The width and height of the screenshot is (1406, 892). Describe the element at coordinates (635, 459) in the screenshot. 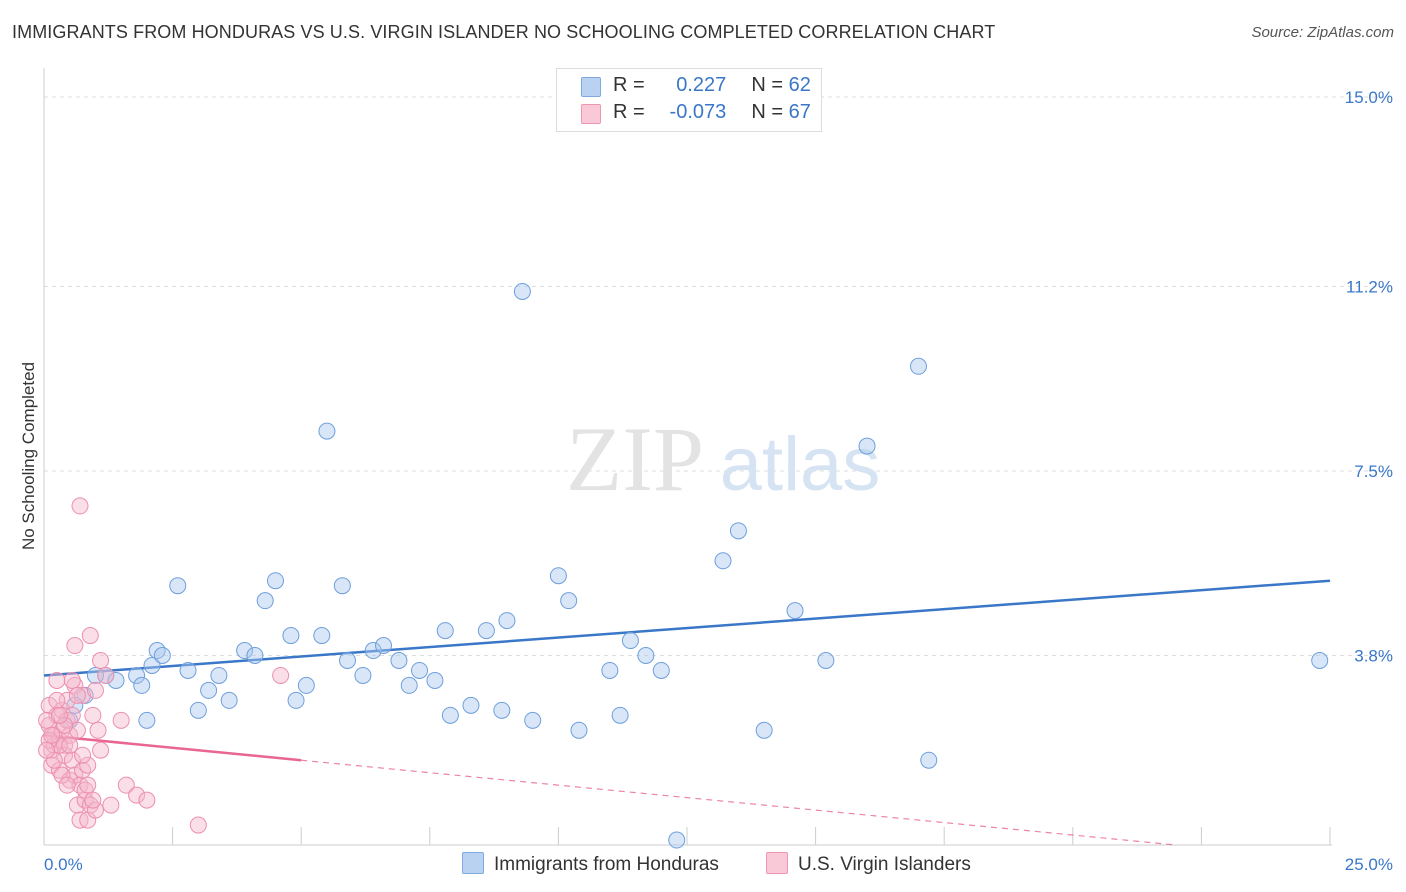

I see `watermark-zip: ZIP` at that location.